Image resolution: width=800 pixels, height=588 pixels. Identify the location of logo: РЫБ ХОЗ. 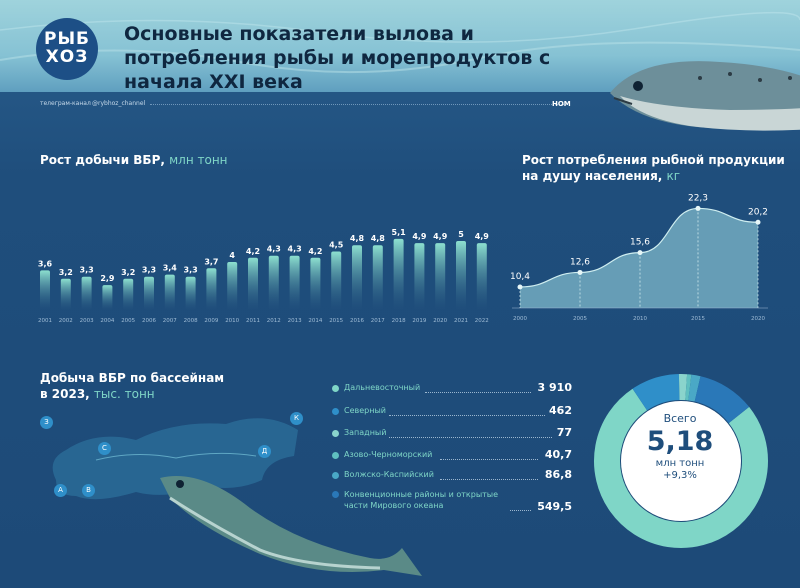
(67, 49).